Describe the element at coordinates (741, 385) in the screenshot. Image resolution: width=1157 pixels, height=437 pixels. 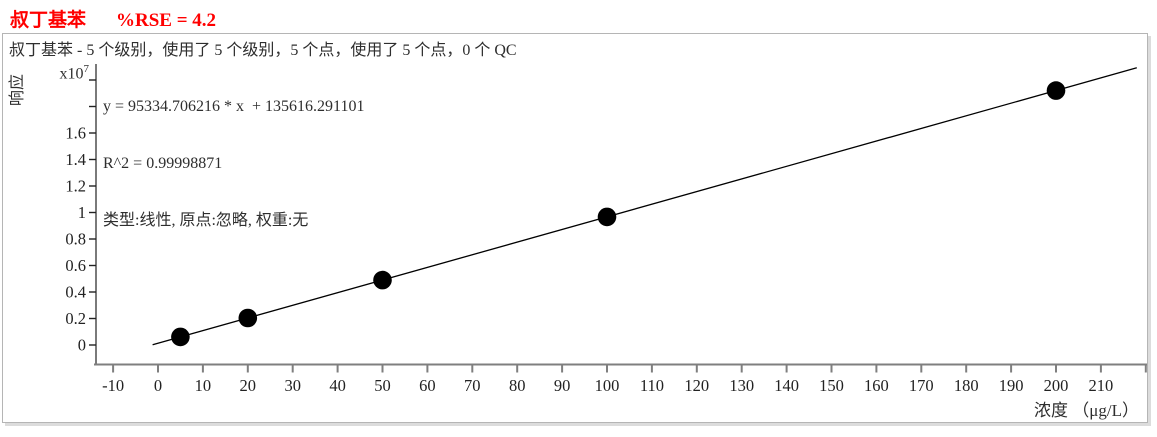
I see `x-tick-label: 130` at that location.